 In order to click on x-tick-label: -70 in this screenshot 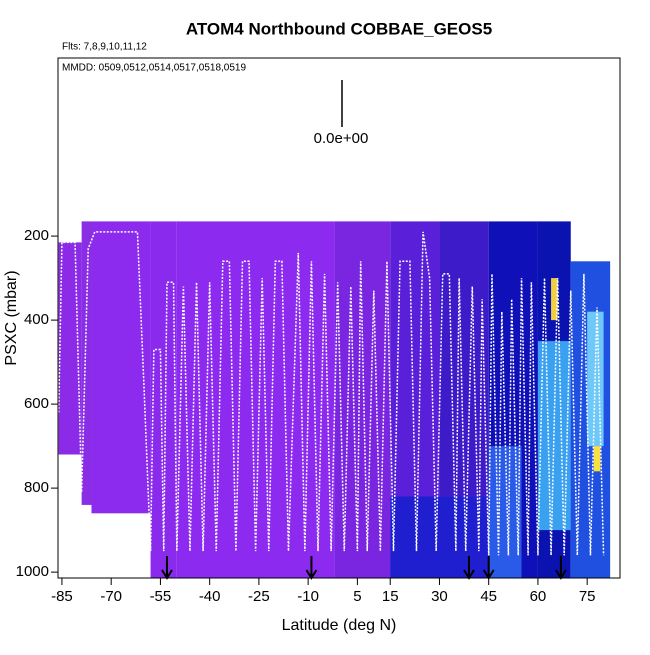, I will do `click(111, 596)`.